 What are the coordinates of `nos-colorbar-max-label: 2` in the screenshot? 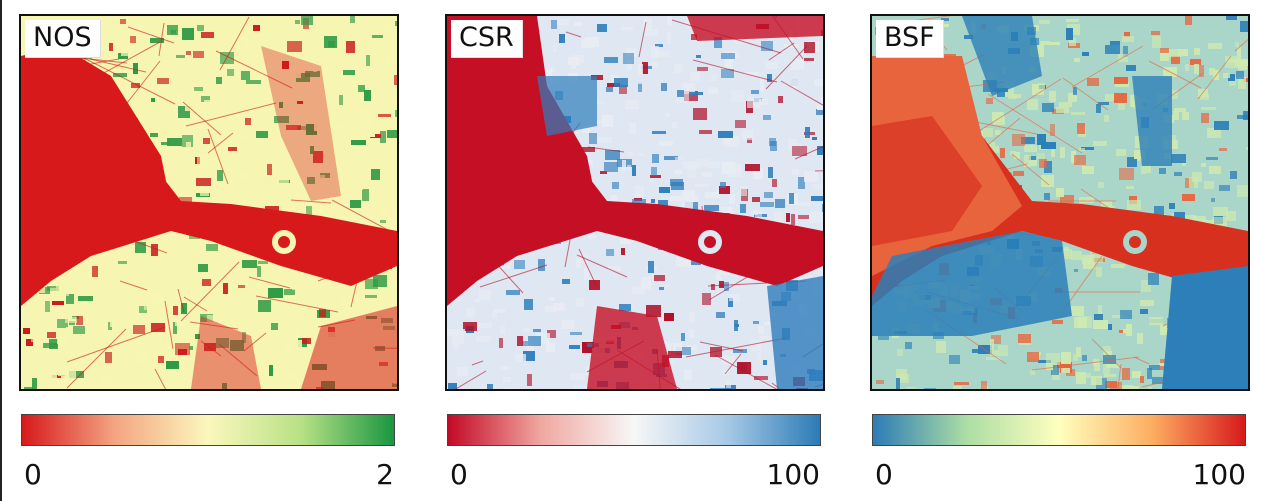 It's located at (385, 474).